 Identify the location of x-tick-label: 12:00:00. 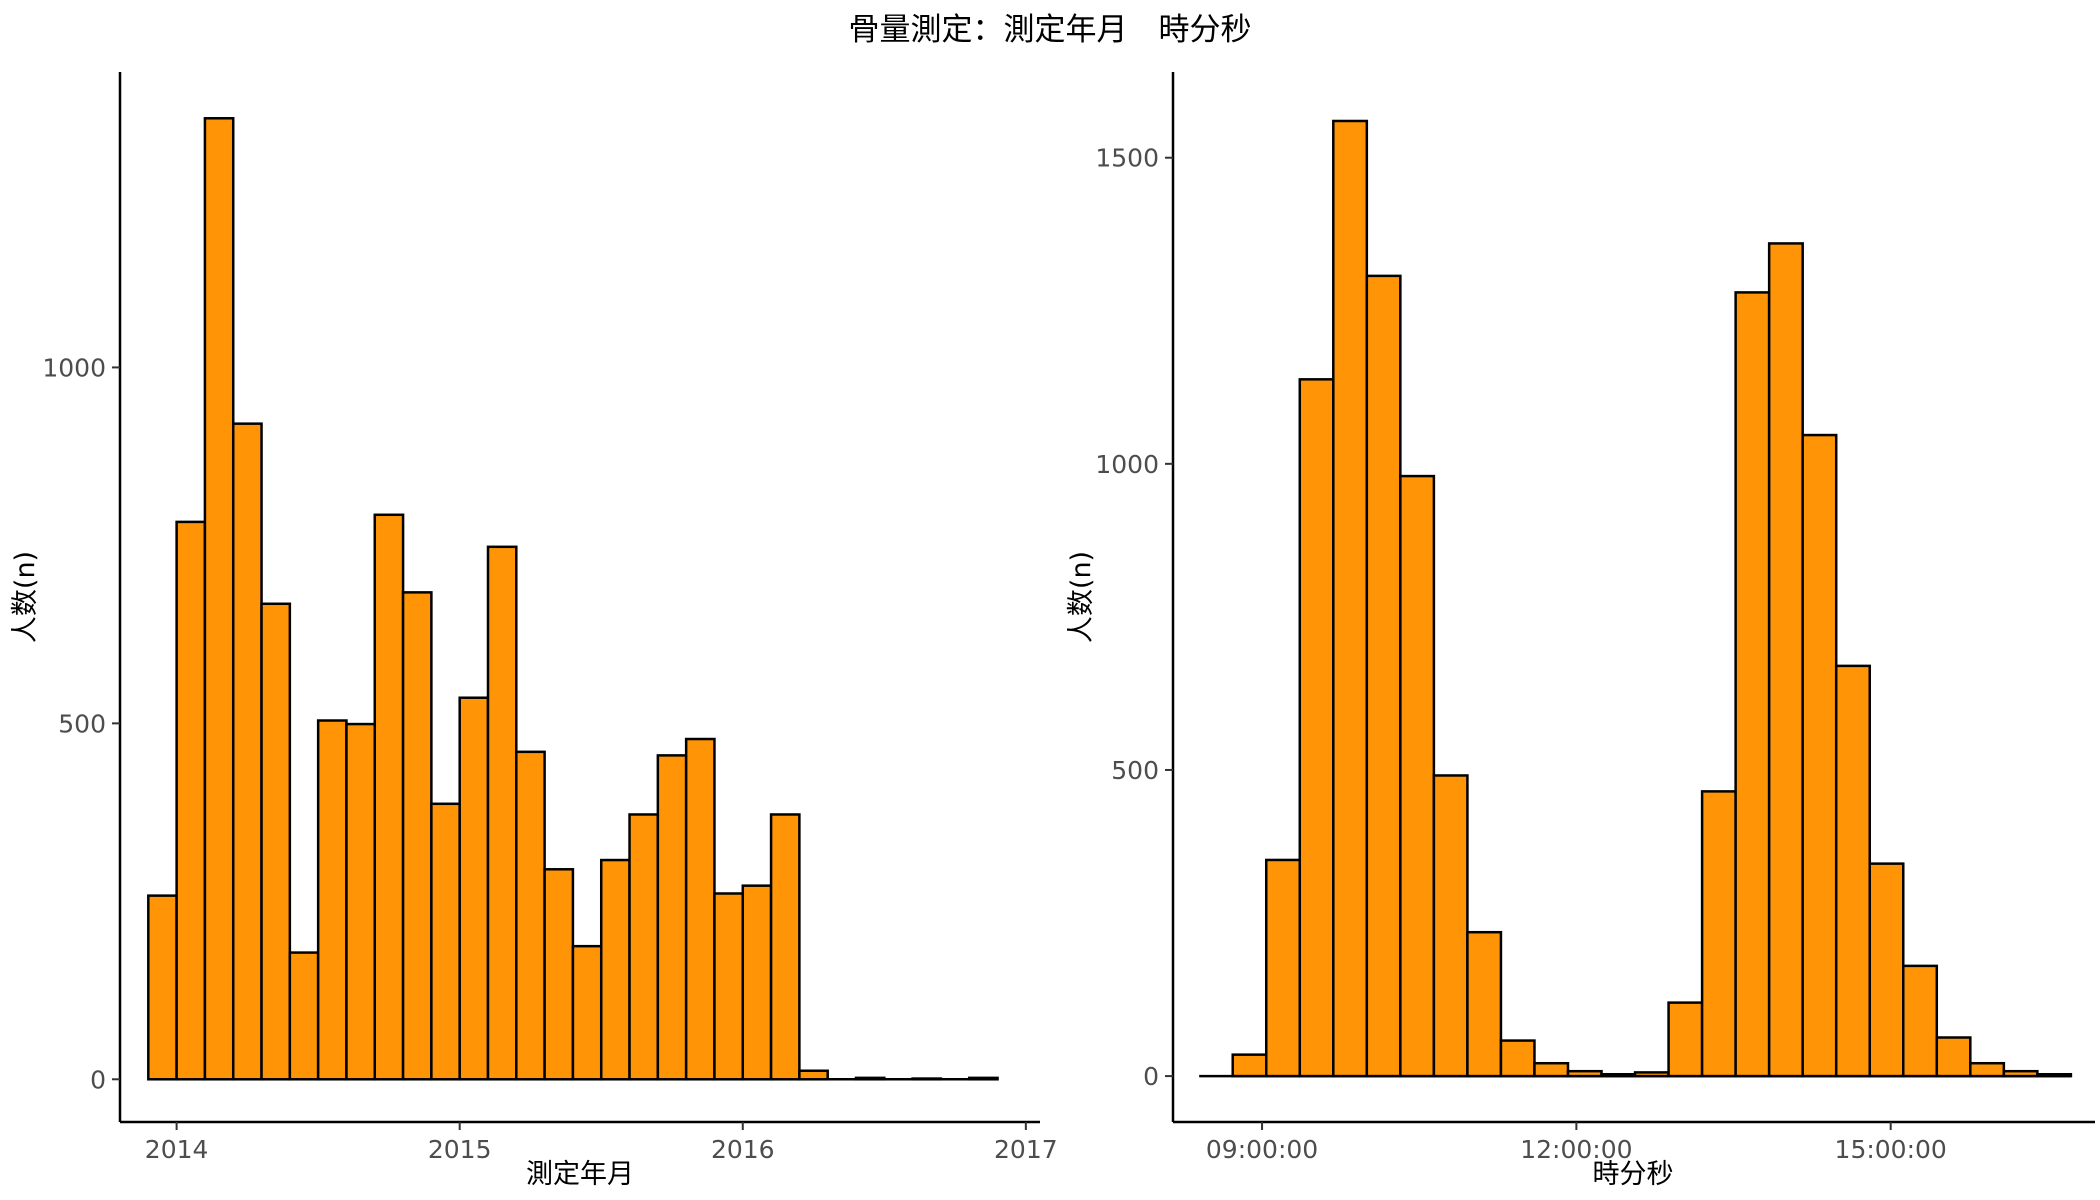
(1576, 1149).